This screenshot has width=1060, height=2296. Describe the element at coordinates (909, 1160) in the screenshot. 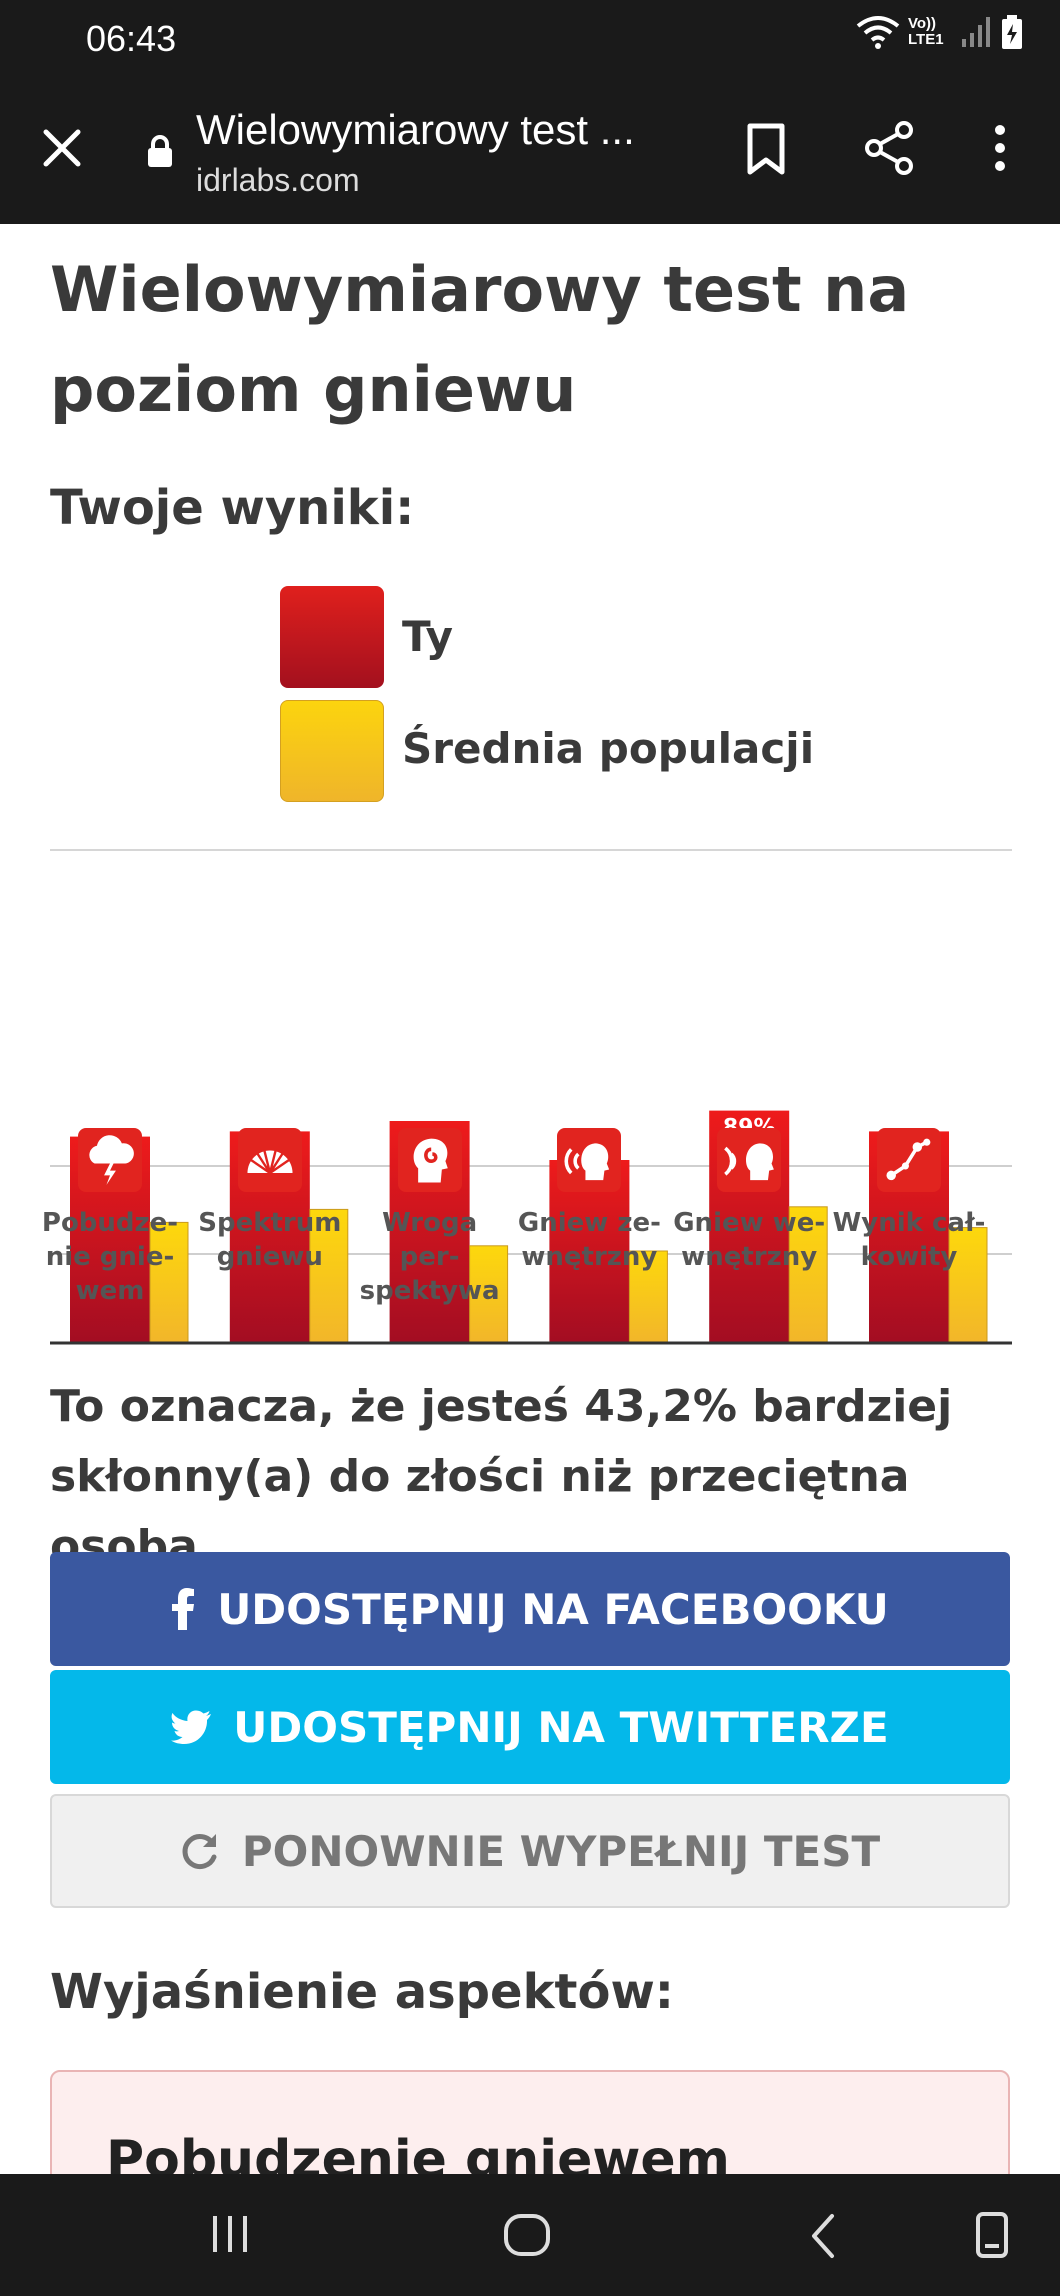

I see `constellation-icon` at that location.